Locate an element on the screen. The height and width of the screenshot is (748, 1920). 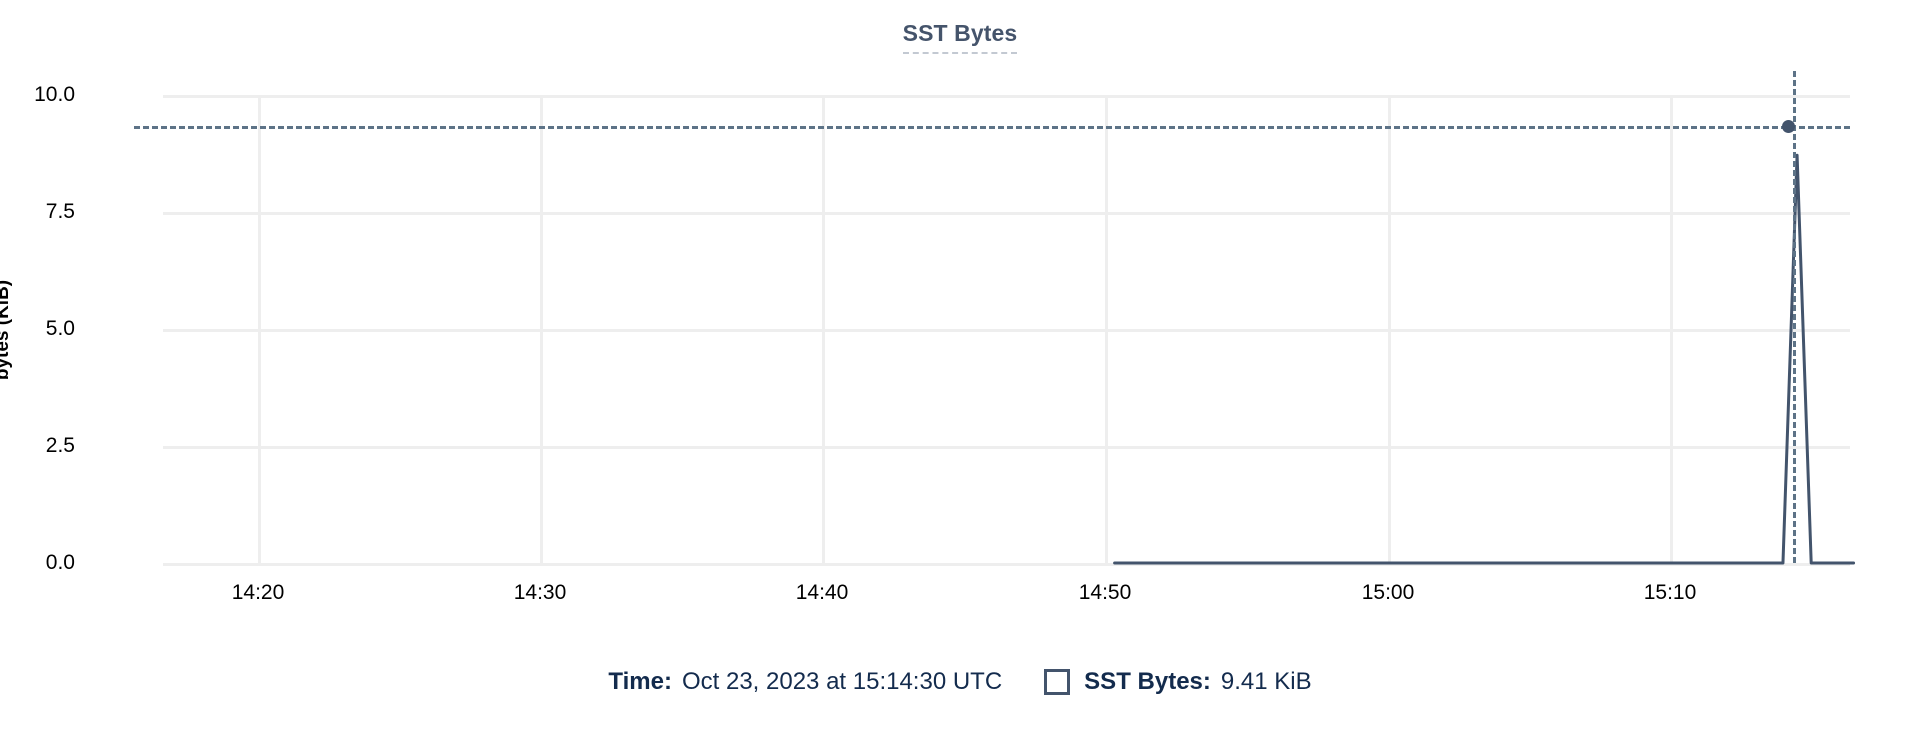
y-tick-label: 0.0 is located at coordinates (60, 562).